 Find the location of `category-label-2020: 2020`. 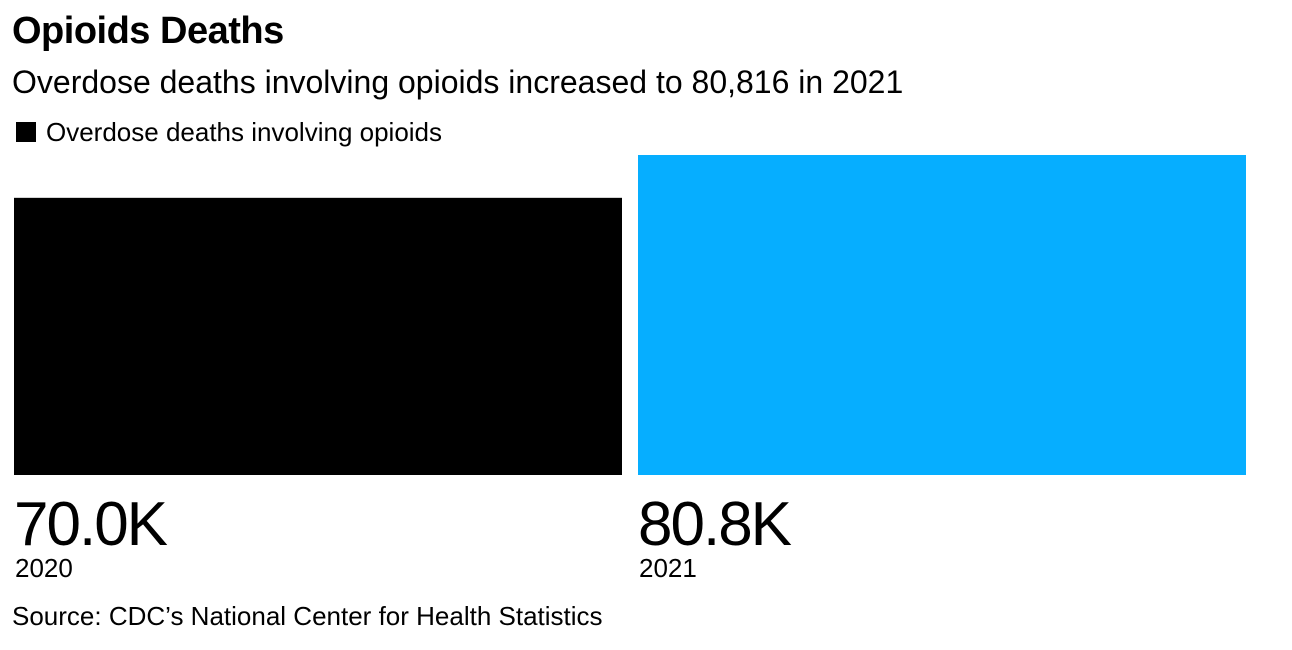

category-label-2020: 2020 is located at coordinates (44, 568).